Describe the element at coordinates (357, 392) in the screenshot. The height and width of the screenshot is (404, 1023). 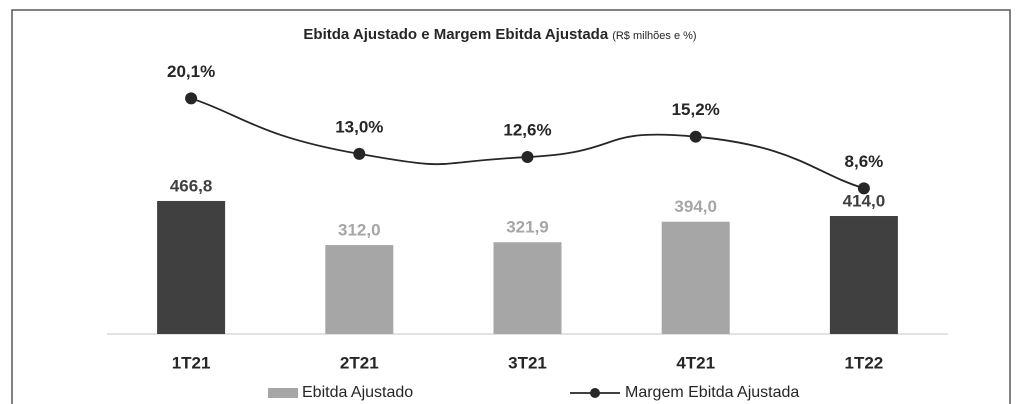
I see `legend-label: Ebitda Ajustado` at that location.